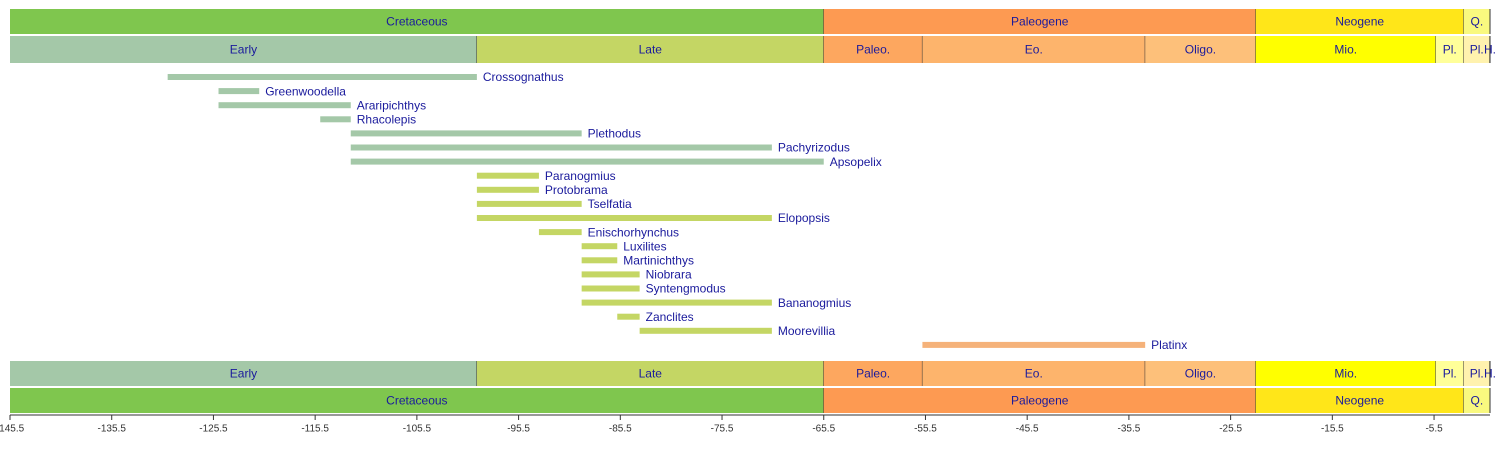  What do you see at coordinates (669, 275) in the screenshot?
I see `taxon-label: Niobrara` at bounding box center [669, 275].